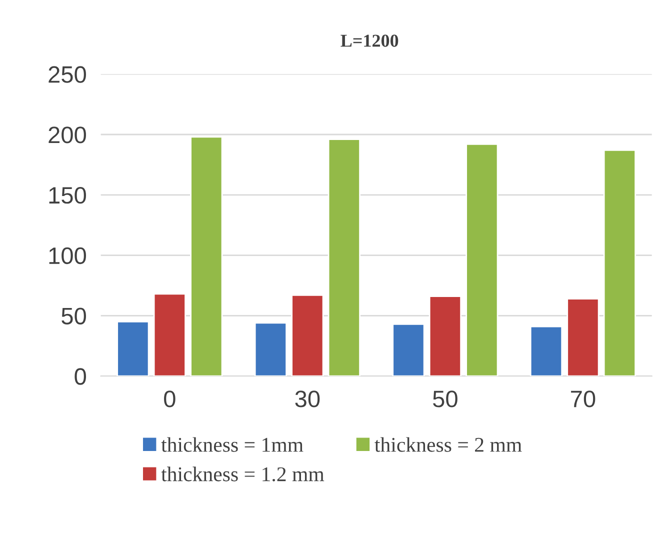  Describe the element at coordinates (67, 255) in the screenshot. I see `y-tick-label: 100` at that location.